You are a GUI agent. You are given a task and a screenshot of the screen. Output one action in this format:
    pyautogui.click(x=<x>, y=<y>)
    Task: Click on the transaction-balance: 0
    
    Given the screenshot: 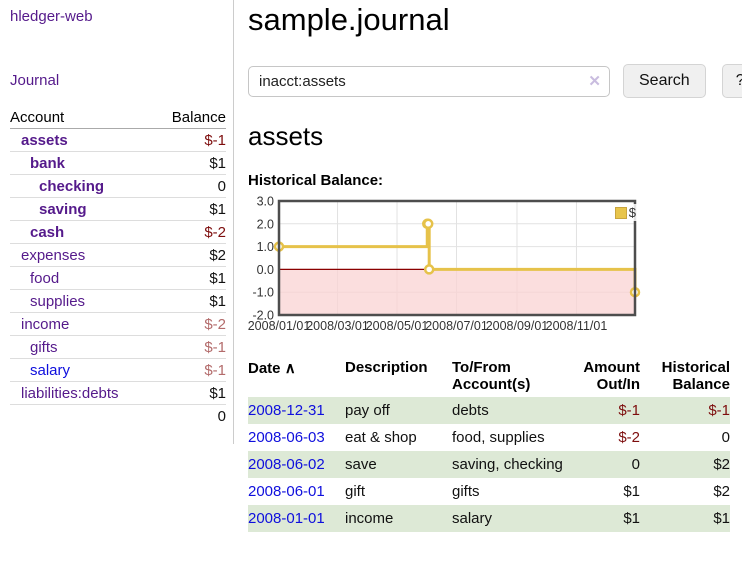 What is the action you would take?
    pyautogui.click(x=725, y=437)
    